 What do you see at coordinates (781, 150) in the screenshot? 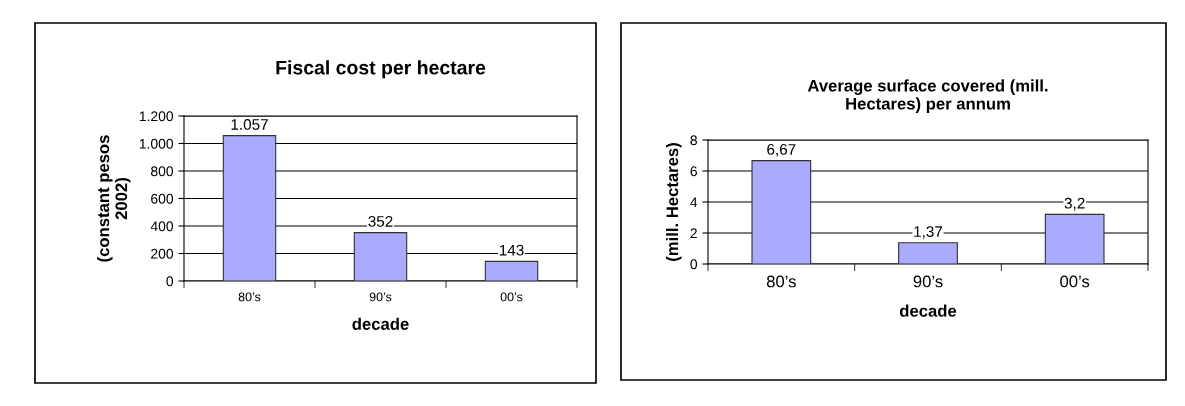
I see `data-label: 6,67` at bounding box center [781, 150].